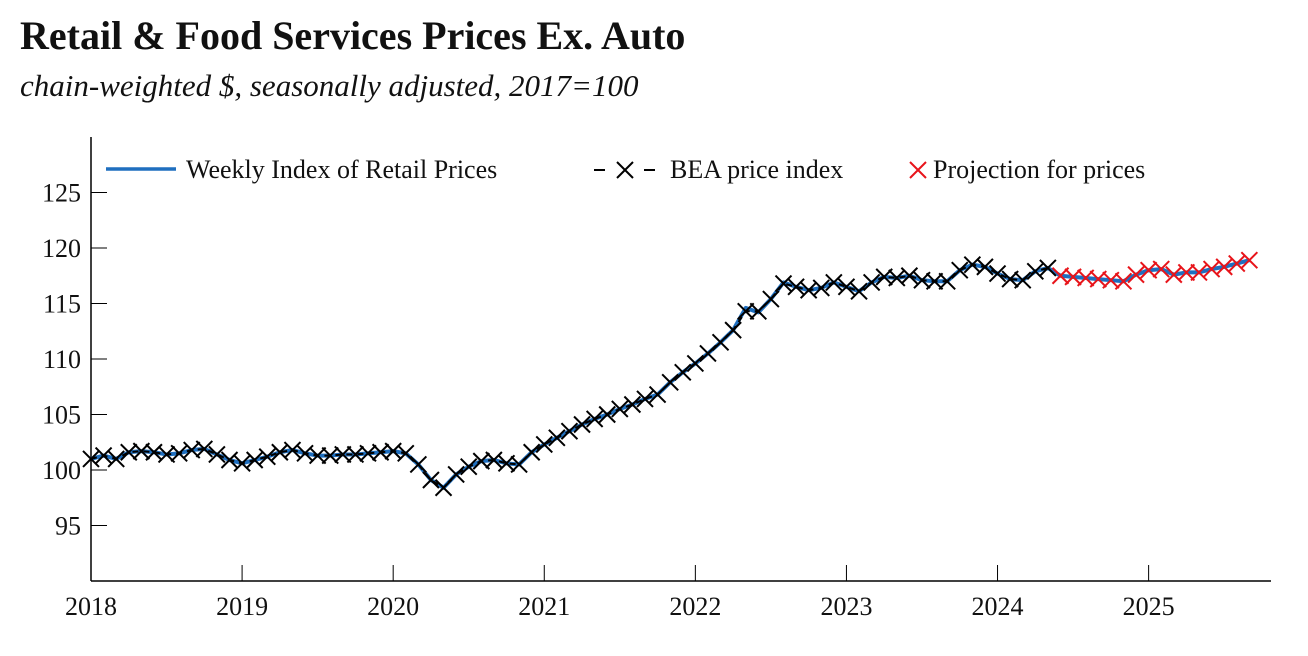 Image resolution: width=1308 pixels, height=656 pixels. What do you see at coordinates (68, 526) in the screenshot?
I see `y-tick-label: 95` at bounding box center [68, 526].